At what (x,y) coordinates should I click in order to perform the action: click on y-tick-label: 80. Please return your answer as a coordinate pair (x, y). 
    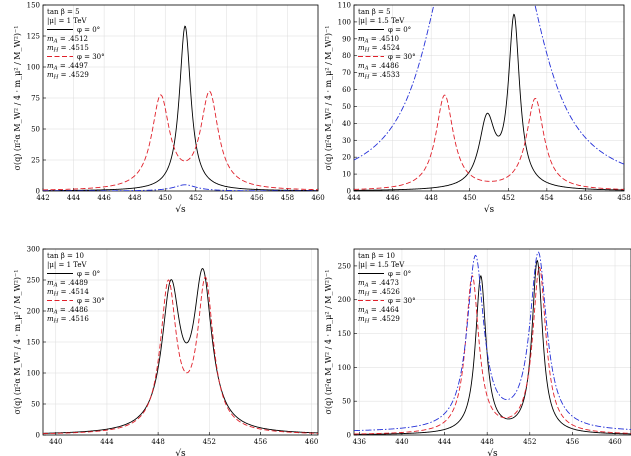
    Looking at the image, I should click on (346, 56).